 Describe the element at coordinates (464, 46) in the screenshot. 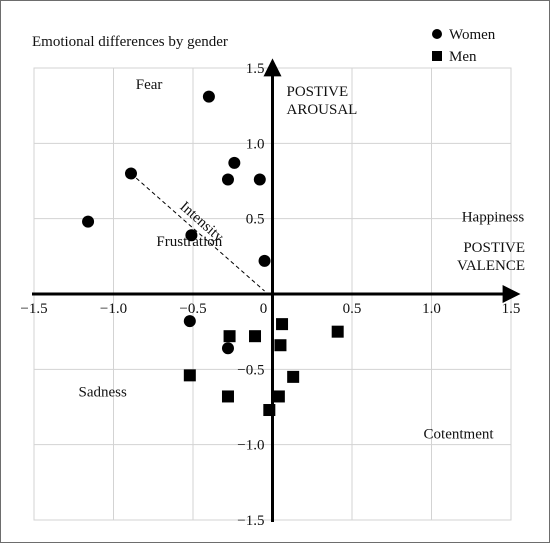

I see `legend: Women Men` at that location.